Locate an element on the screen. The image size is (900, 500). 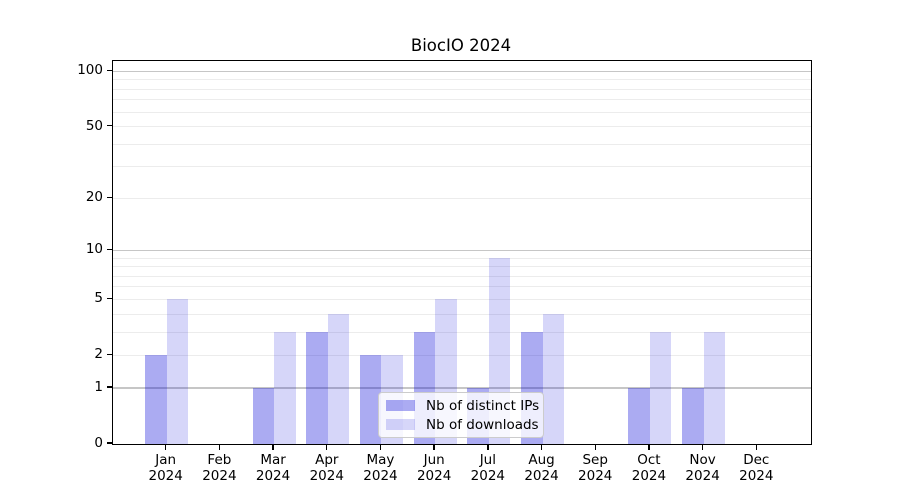
bar-downloads-jan is located at coordinates (177, 371).